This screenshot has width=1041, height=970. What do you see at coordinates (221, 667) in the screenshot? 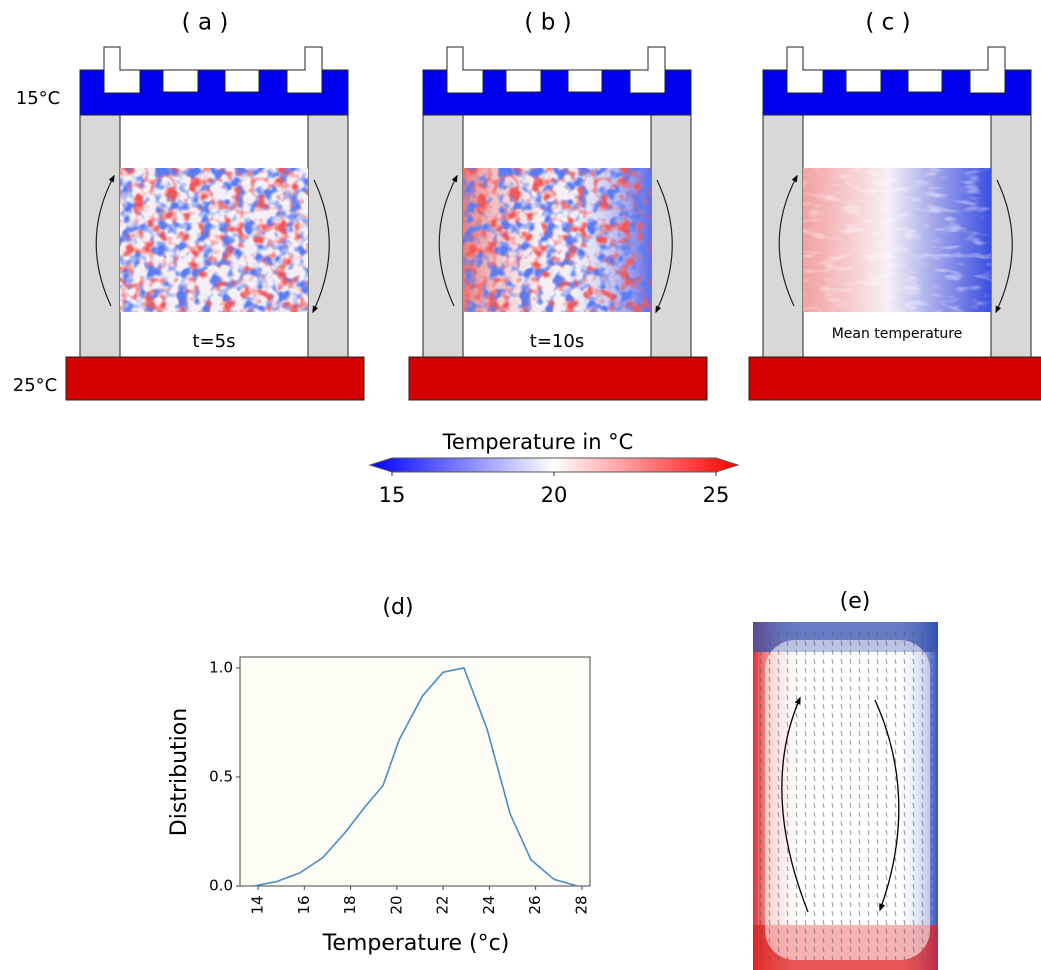
I see `y-tick-label: 1.0` at bounding box center [221, 667].